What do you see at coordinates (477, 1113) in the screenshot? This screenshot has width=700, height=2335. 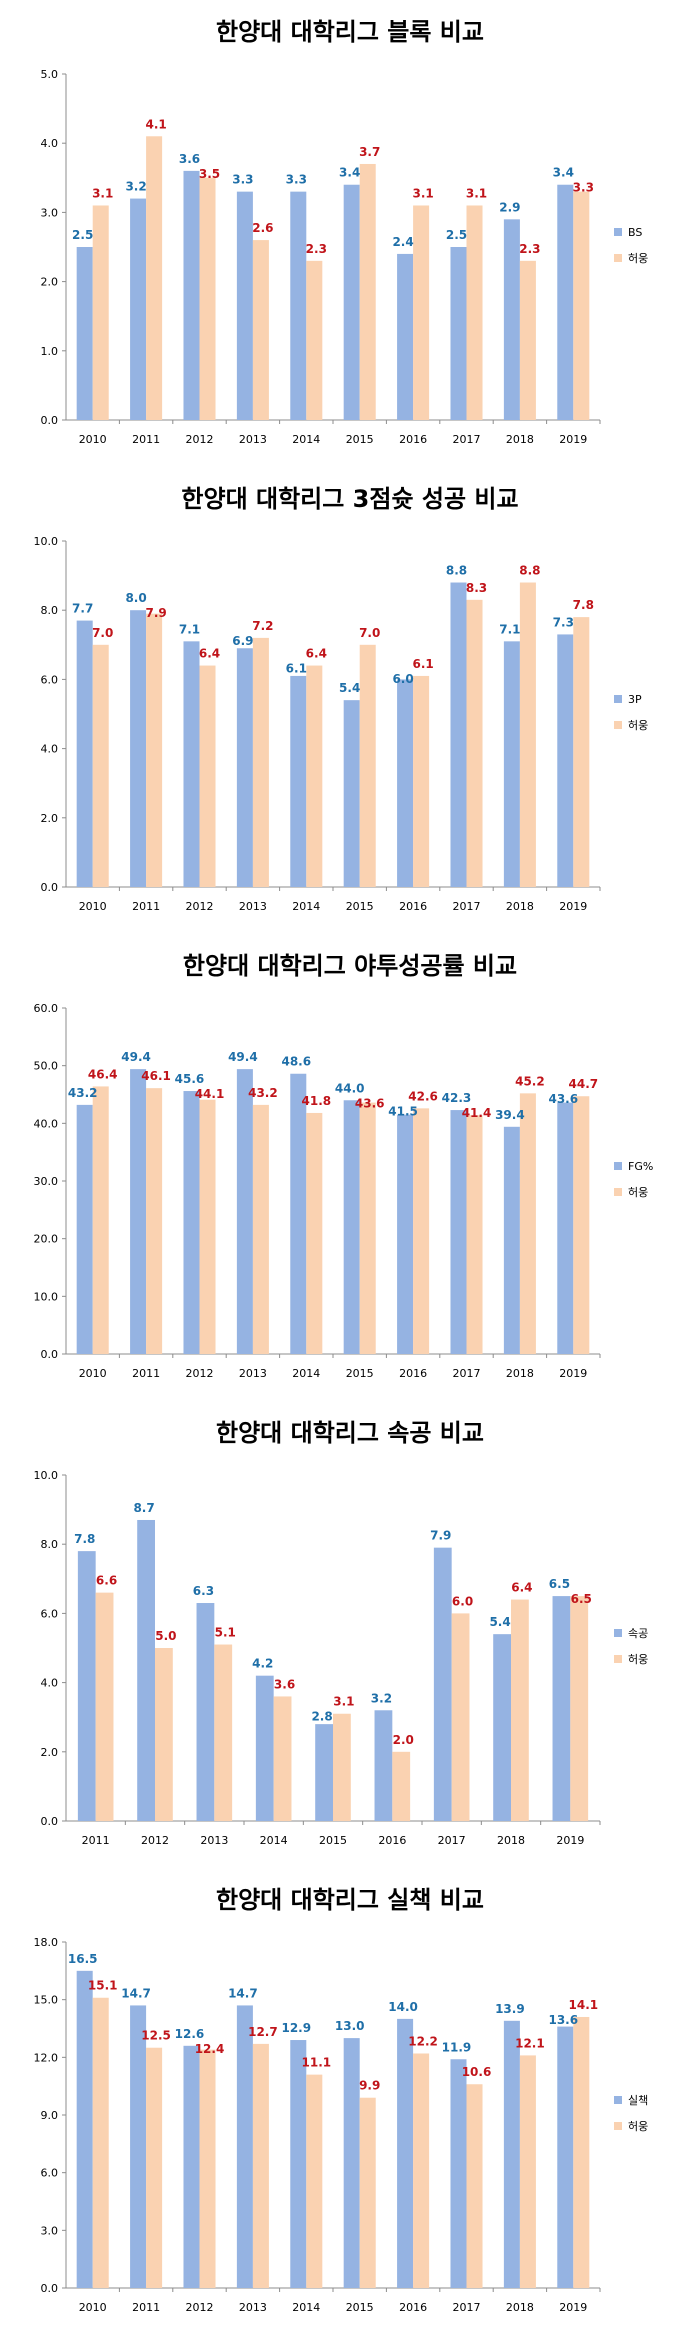 I see `data-label-series-2: 41.4` at bounding box center [477, 1113].